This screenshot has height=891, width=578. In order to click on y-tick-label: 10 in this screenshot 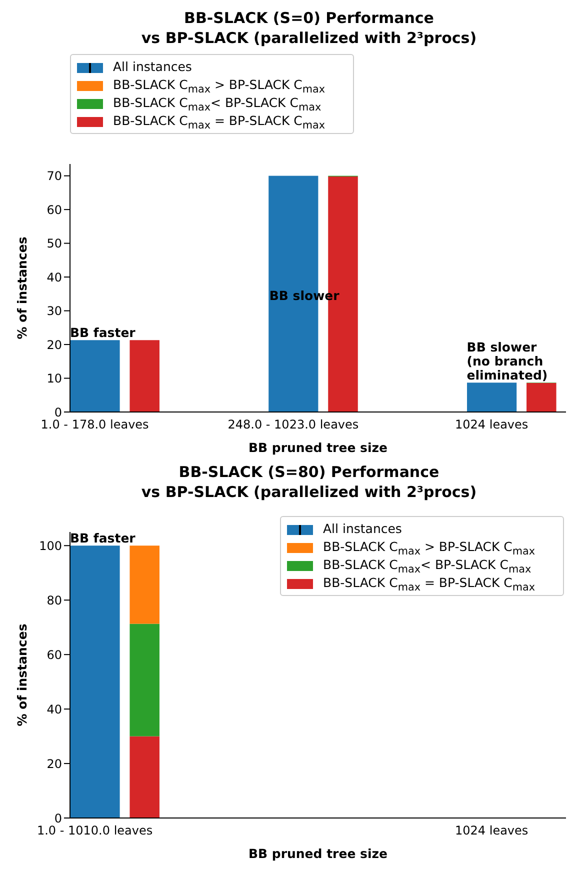, I will do `click(54, 379)`.